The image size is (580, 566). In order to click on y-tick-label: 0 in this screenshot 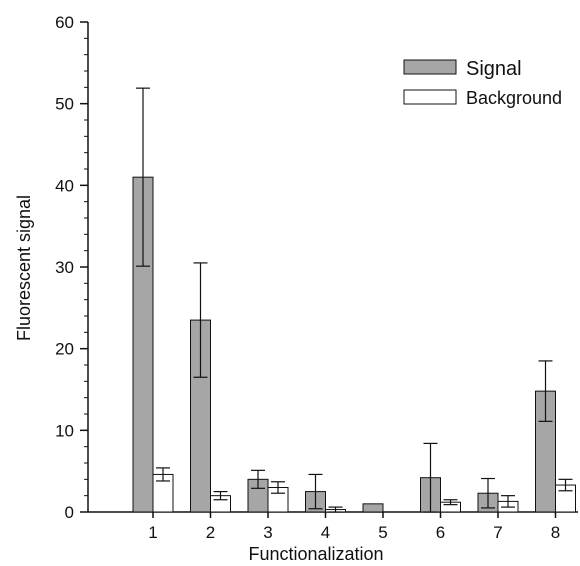, I will do `click(69, 512)`.